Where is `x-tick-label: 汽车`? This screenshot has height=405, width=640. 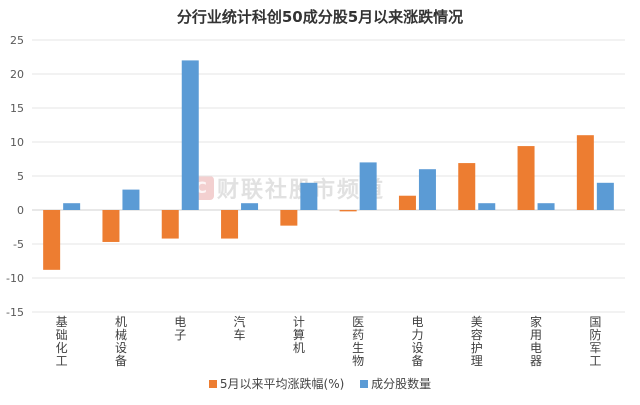 x-tick-label: 汽车 is located at coordinates (240, 328).